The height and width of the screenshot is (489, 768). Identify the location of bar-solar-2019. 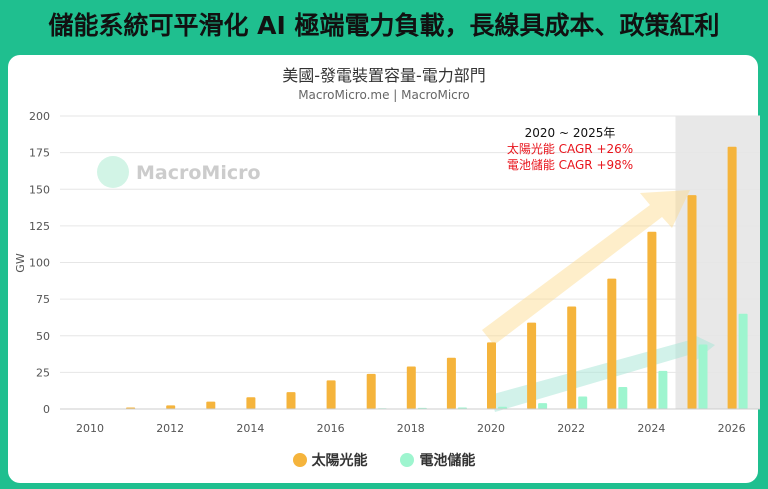
(451, 383).